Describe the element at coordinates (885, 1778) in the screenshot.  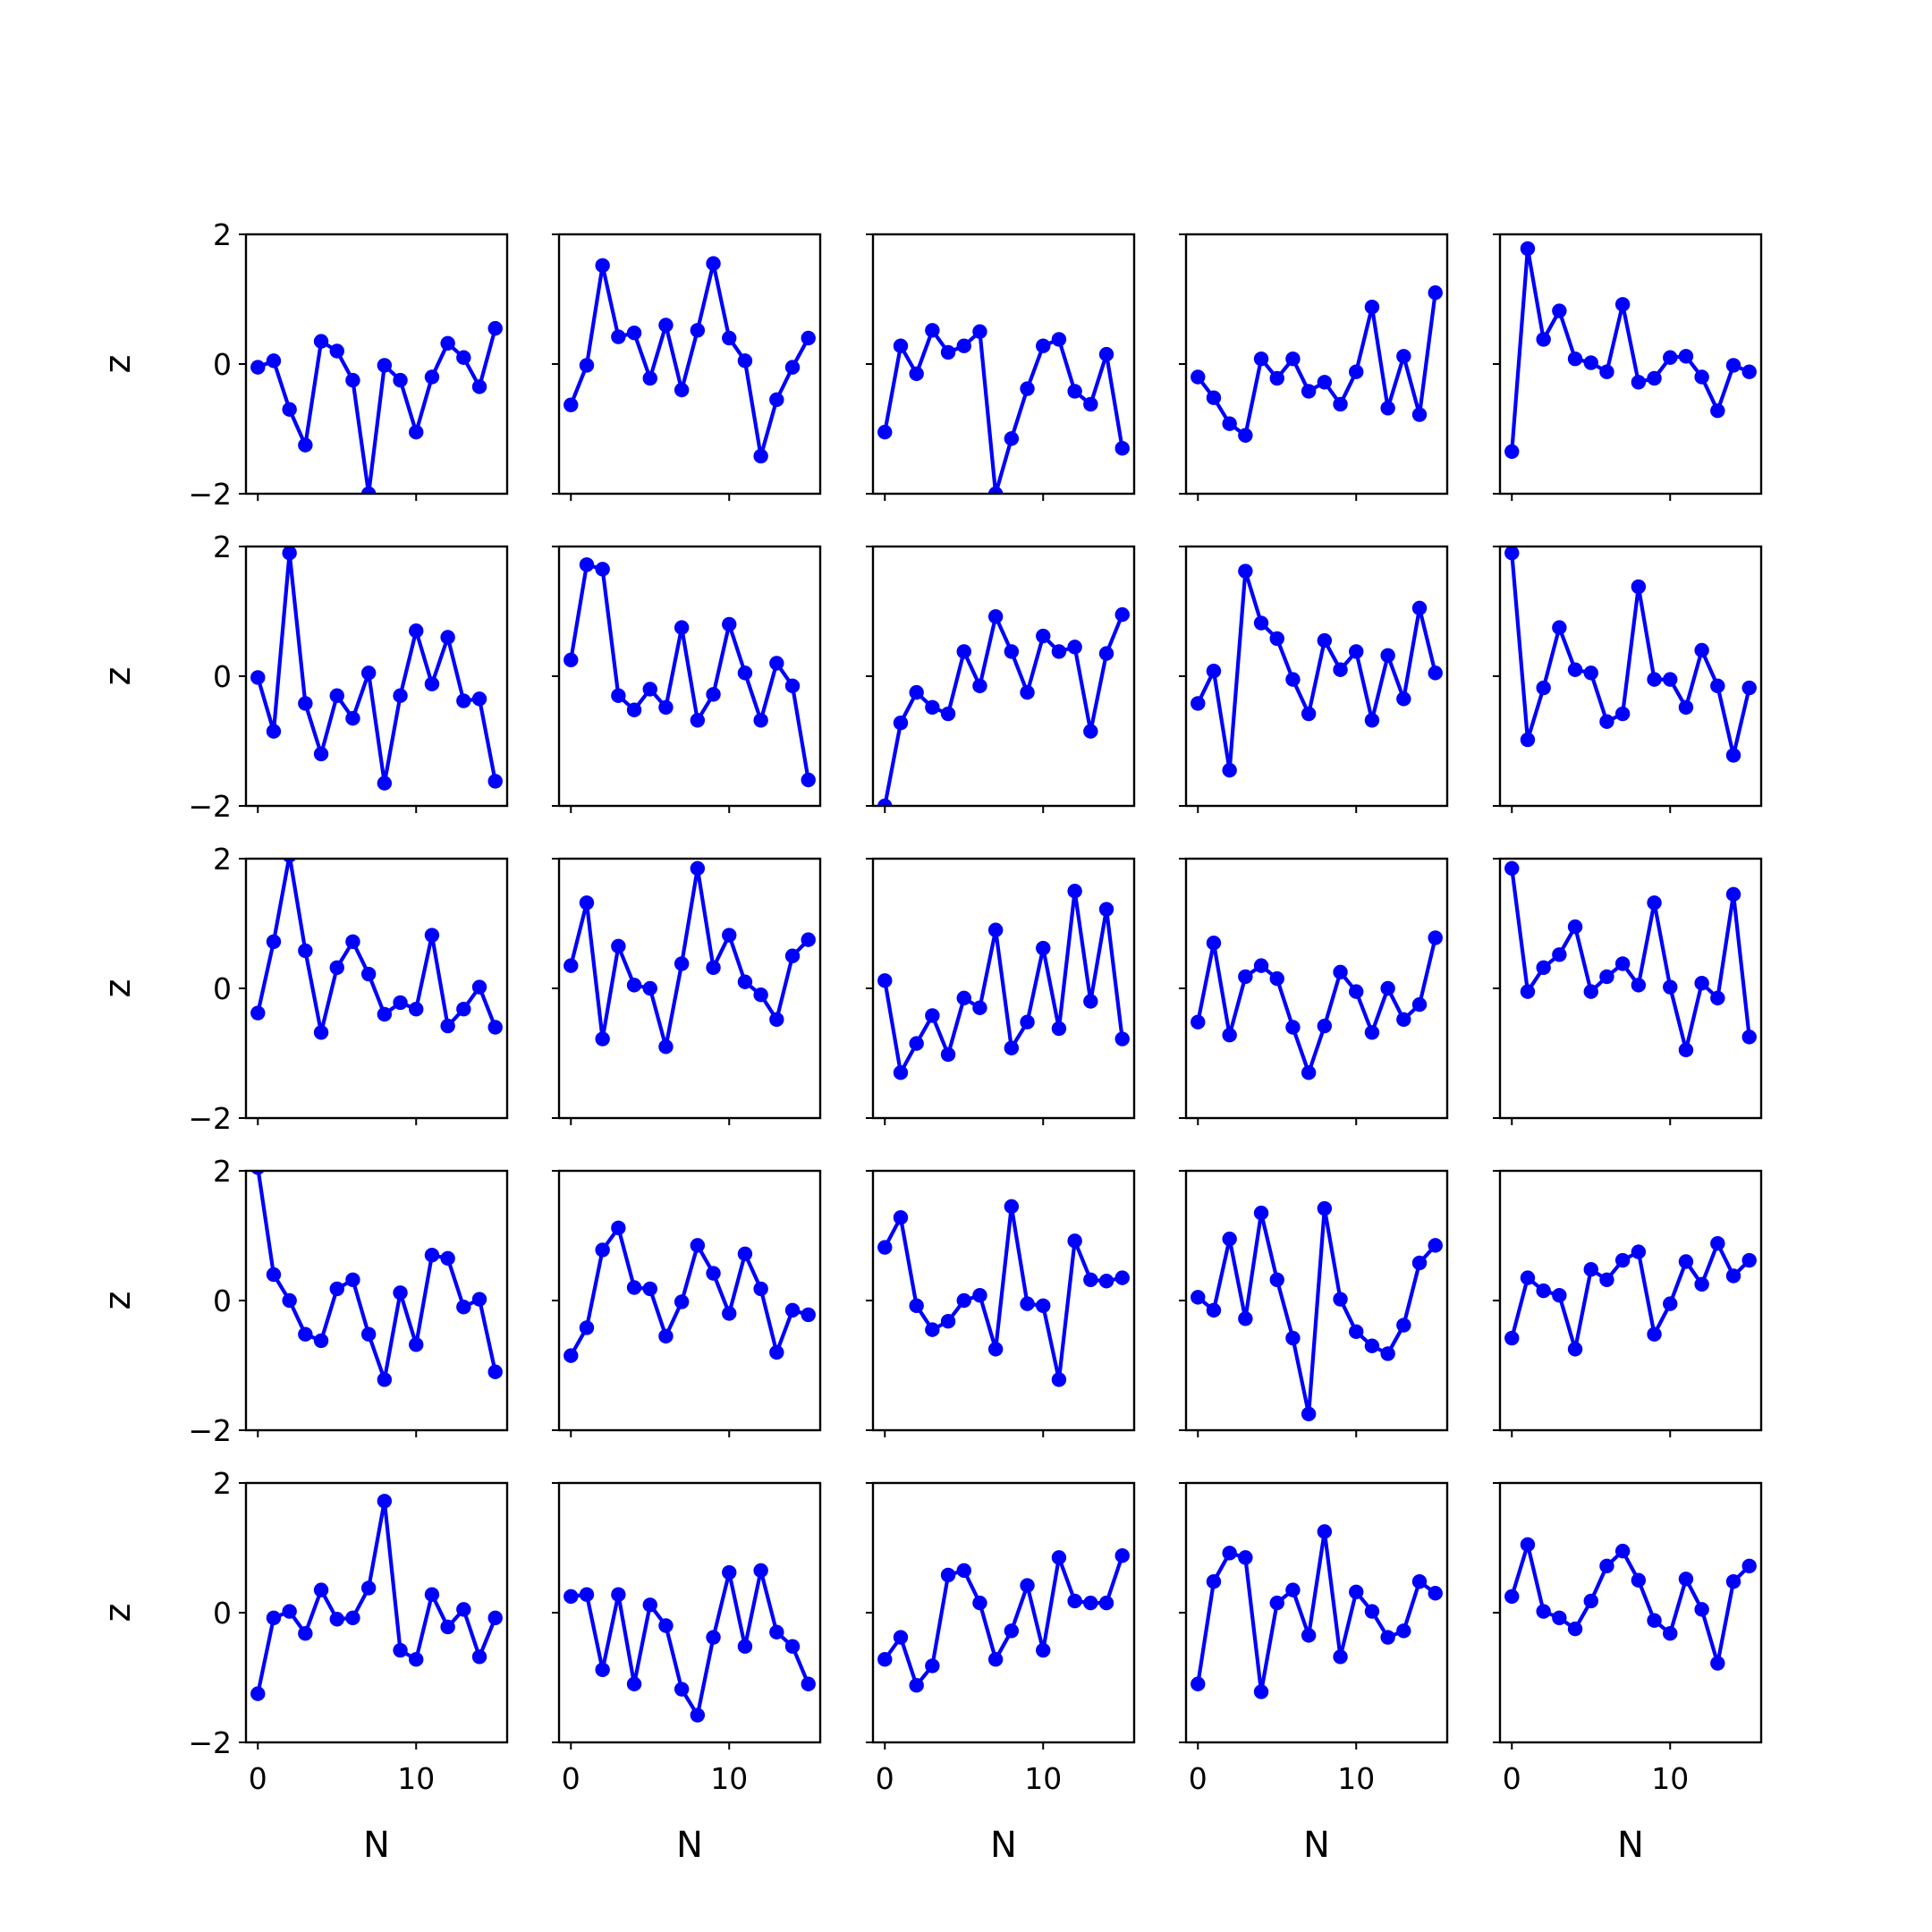
I see `x-tick-label: 0` at that location.